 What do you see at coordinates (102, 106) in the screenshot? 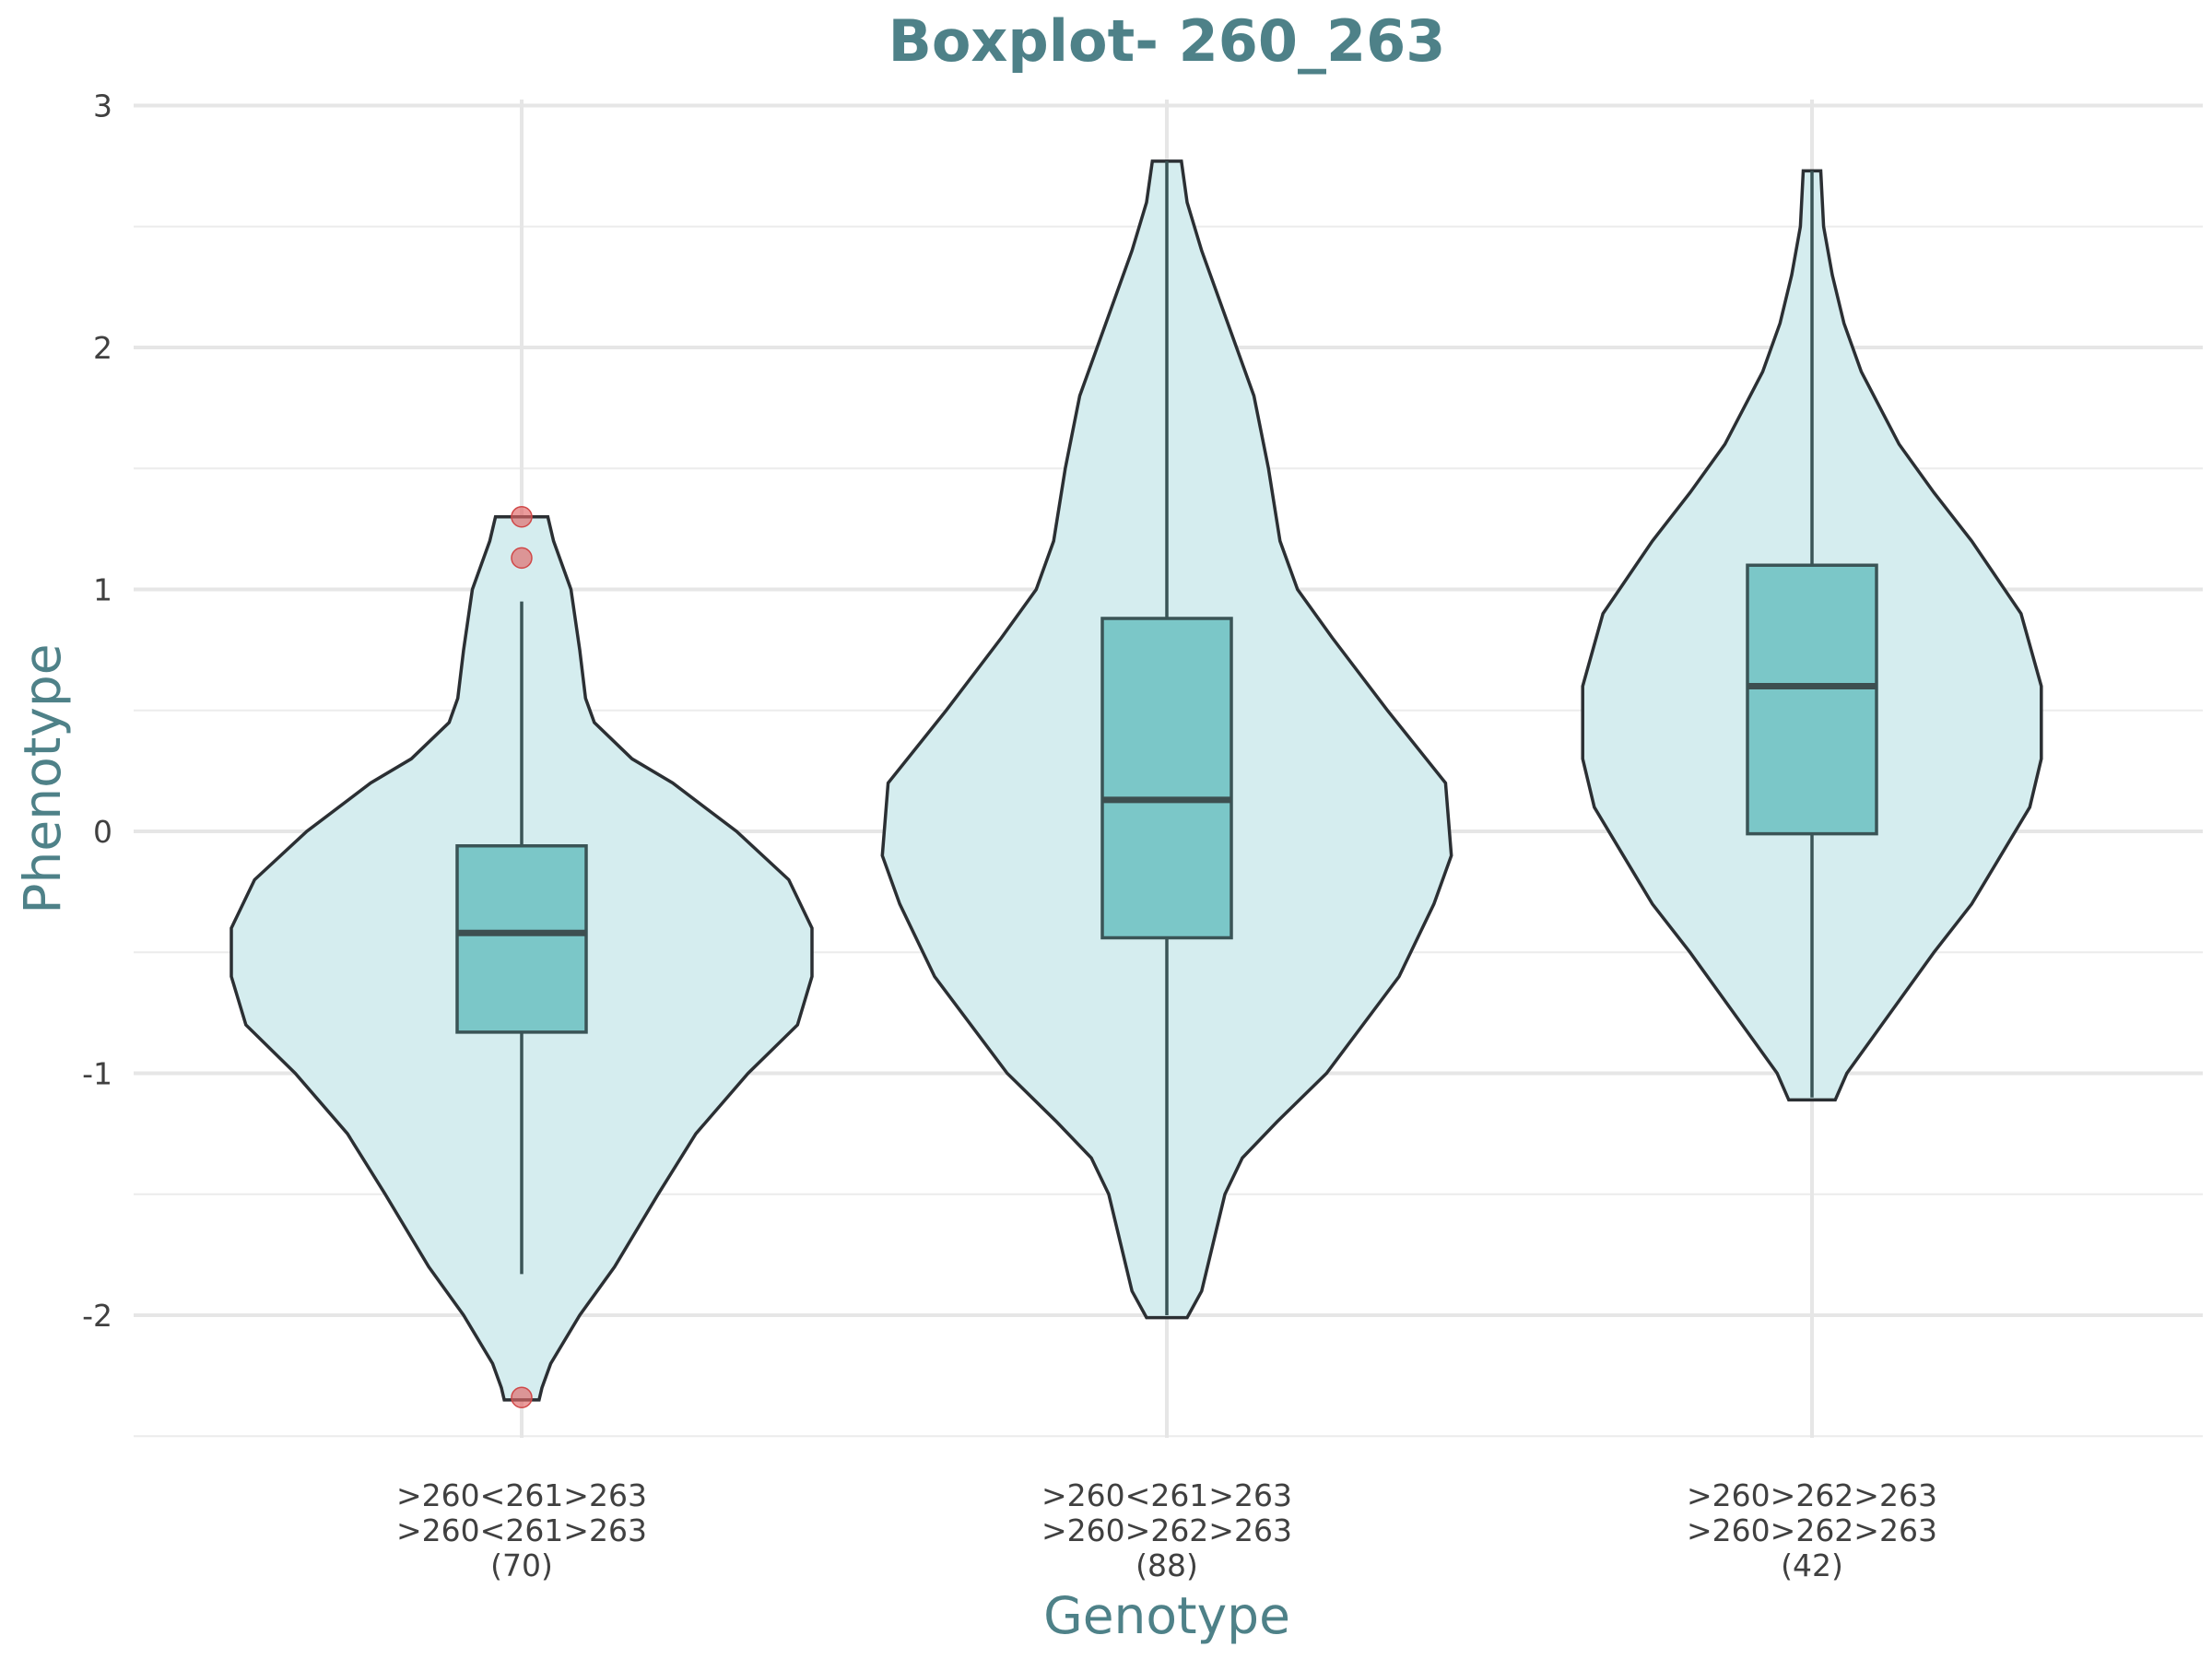
I see `y-tick-label: 3` at bounding box center [102, 106].